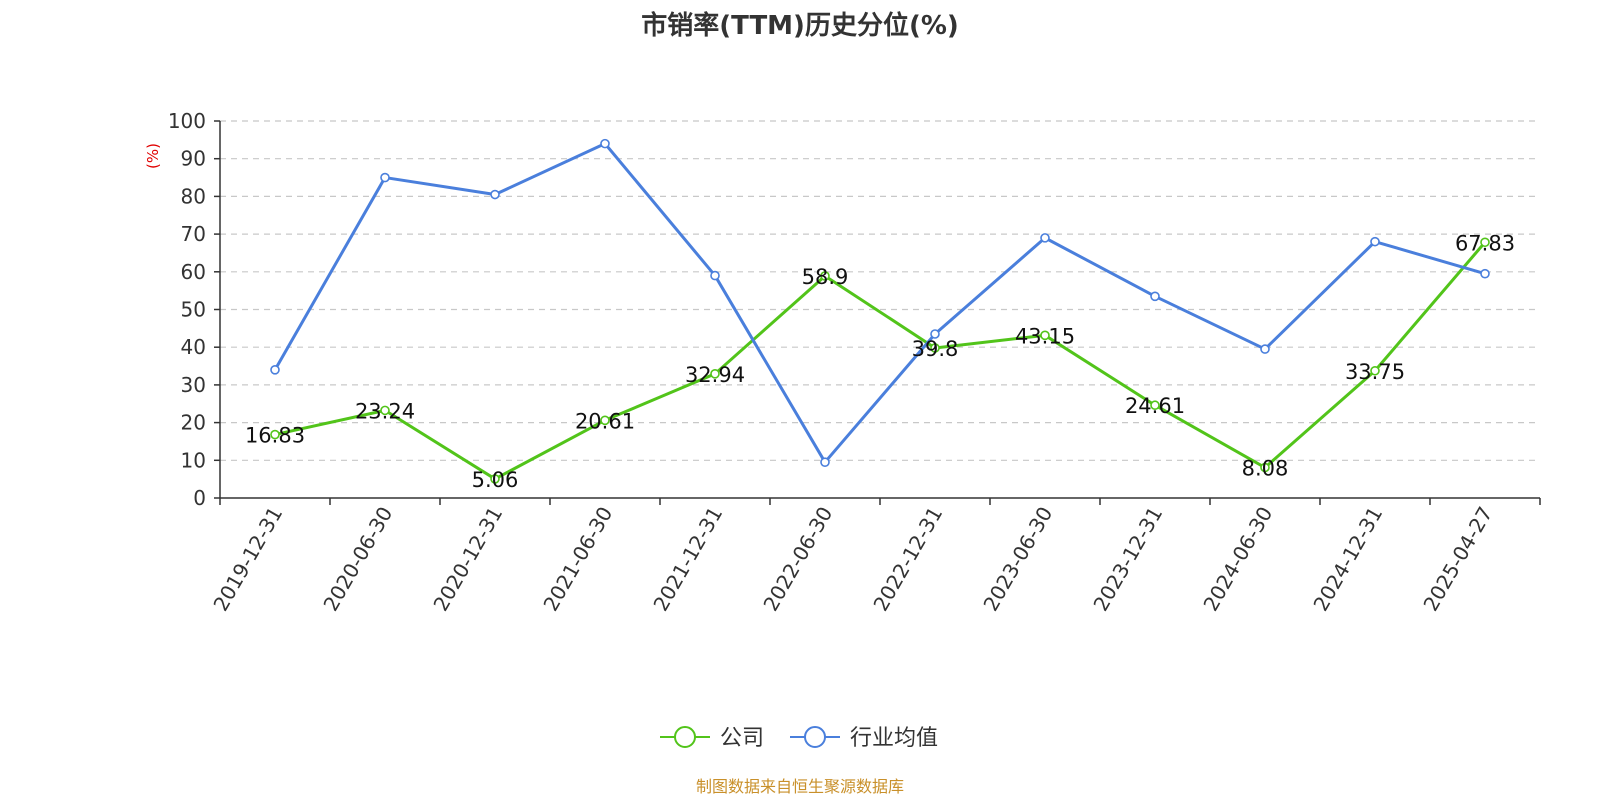 Image resolution: width=1600 pixels, height=800 pixels. I want to click on data-label-8: 24.61, so click(1155, 406).